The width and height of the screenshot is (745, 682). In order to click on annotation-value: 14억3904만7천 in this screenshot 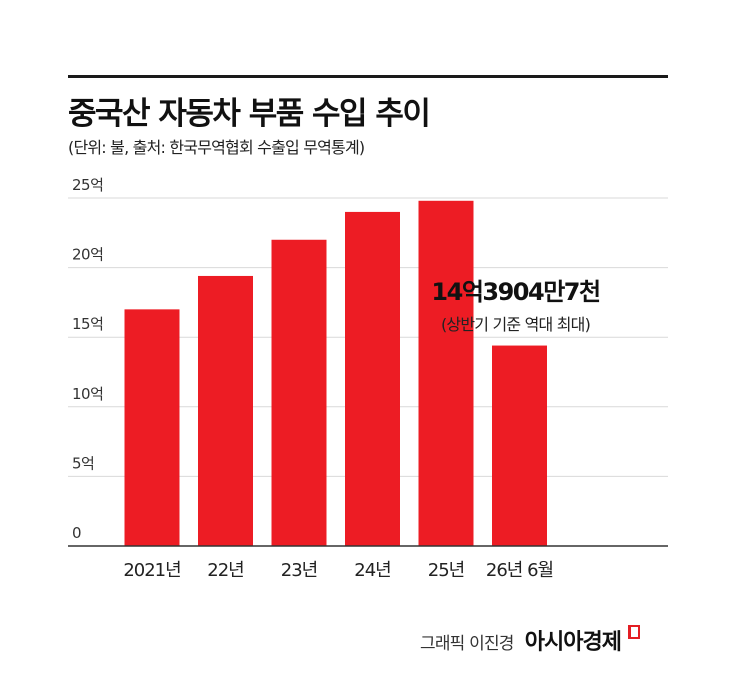, I will do `click(515, 292)`.